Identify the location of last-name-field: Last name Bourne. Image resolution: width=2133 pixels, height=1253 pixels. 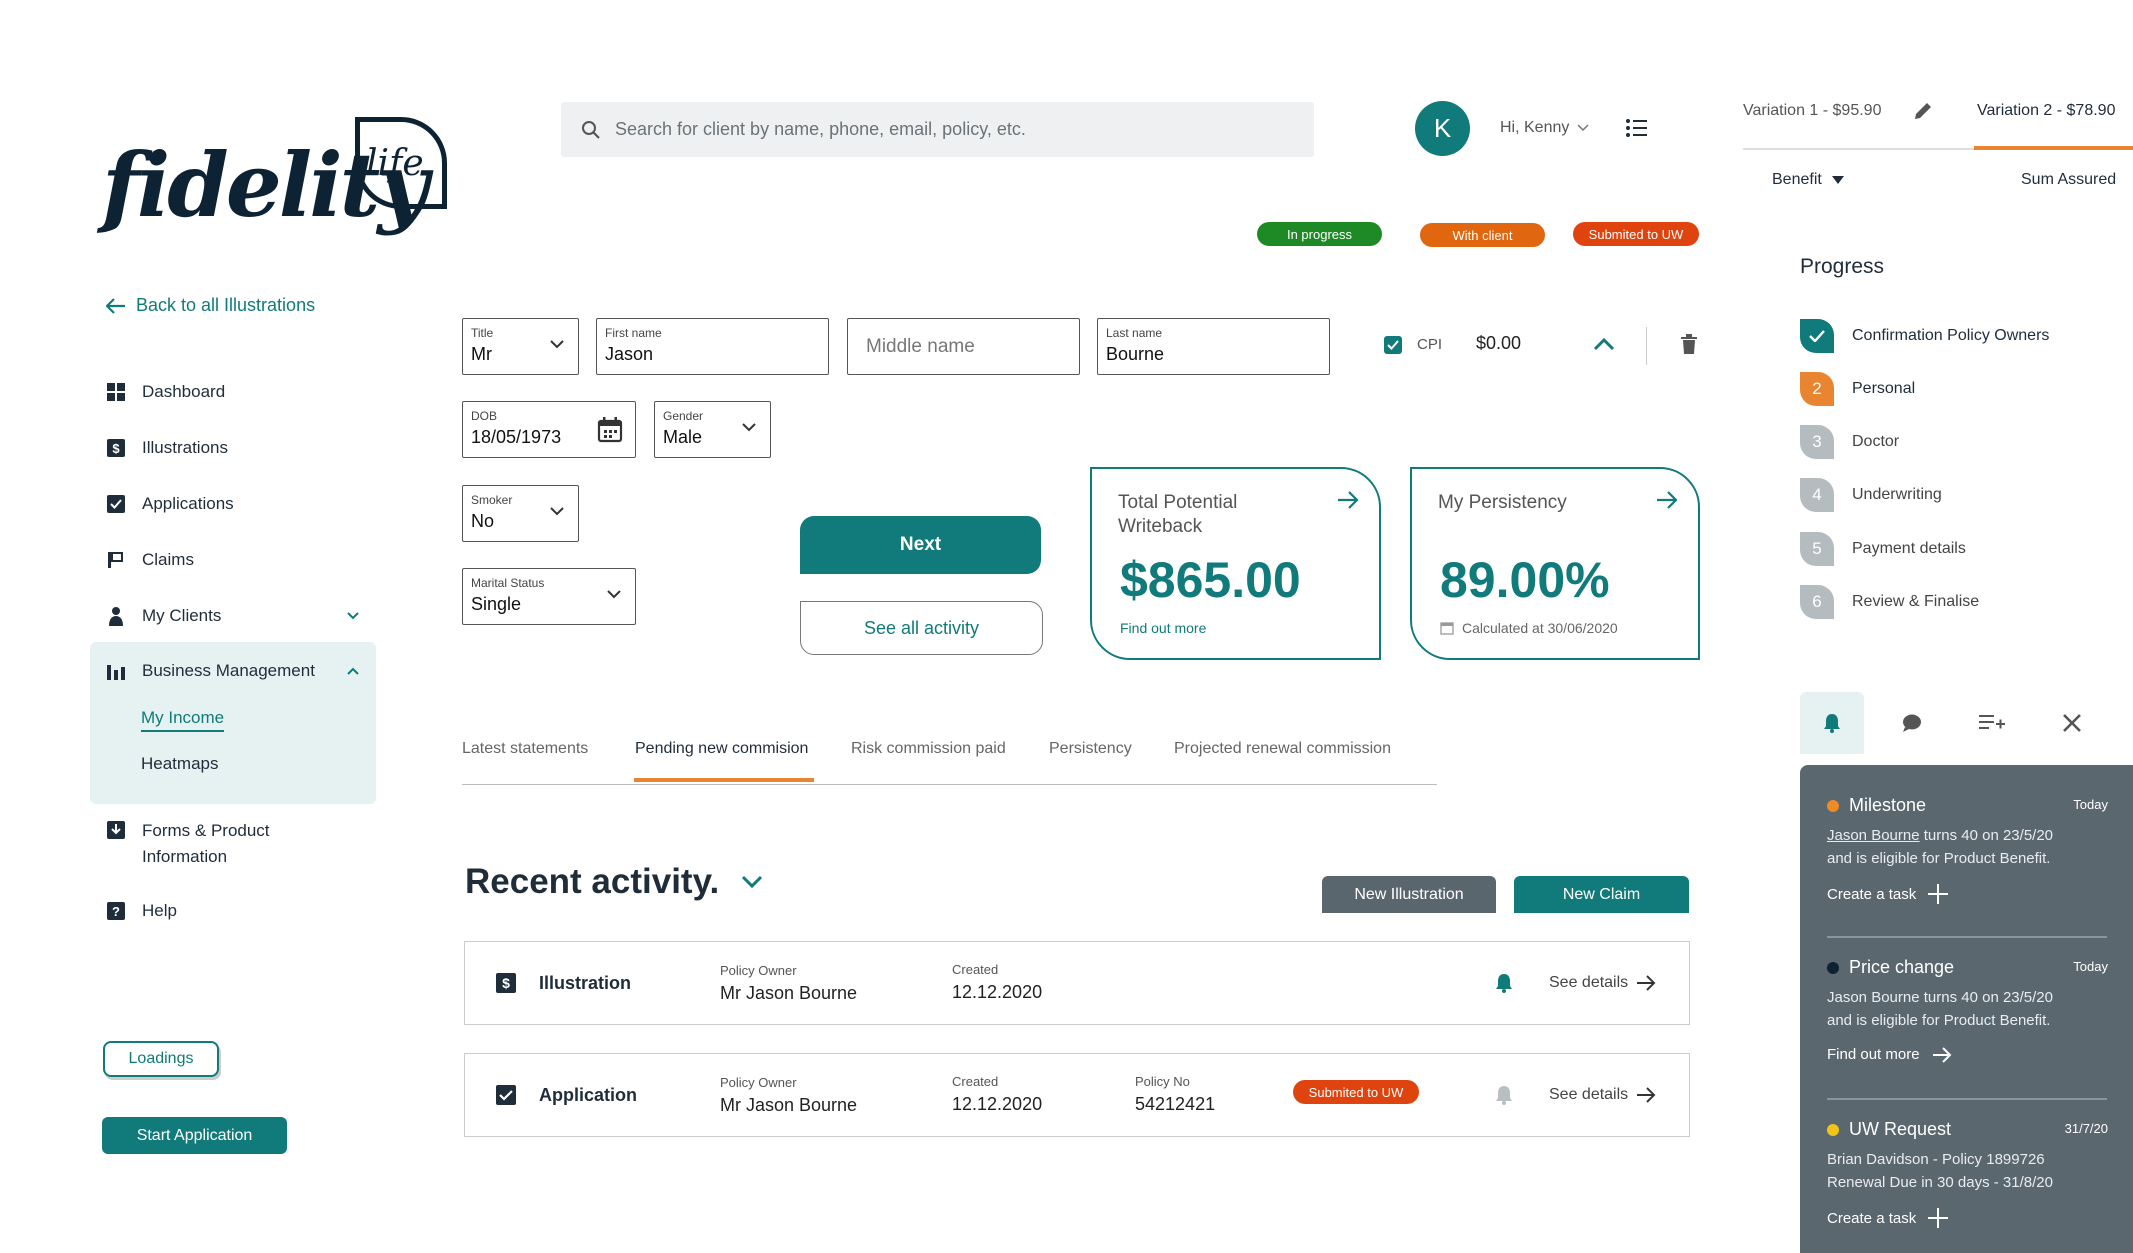
(1213, 346).